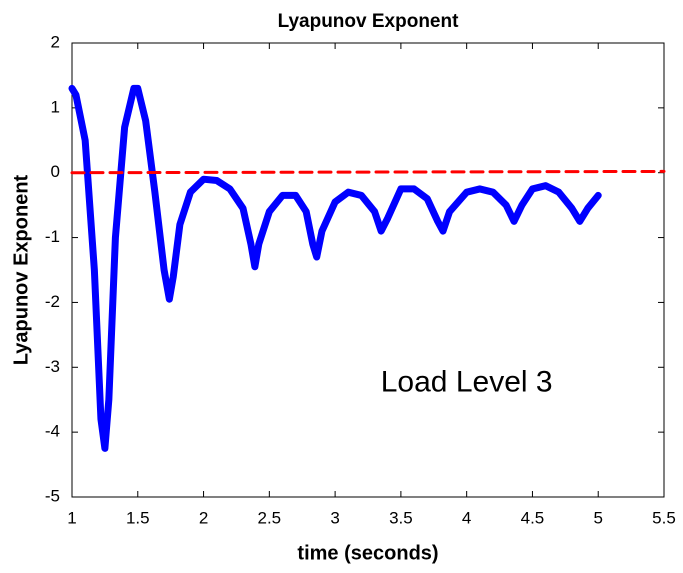 The width and height of the screenshot is (683, 573). I want to click on chart-title: Lyapunov Exponent, so click(369, 21).